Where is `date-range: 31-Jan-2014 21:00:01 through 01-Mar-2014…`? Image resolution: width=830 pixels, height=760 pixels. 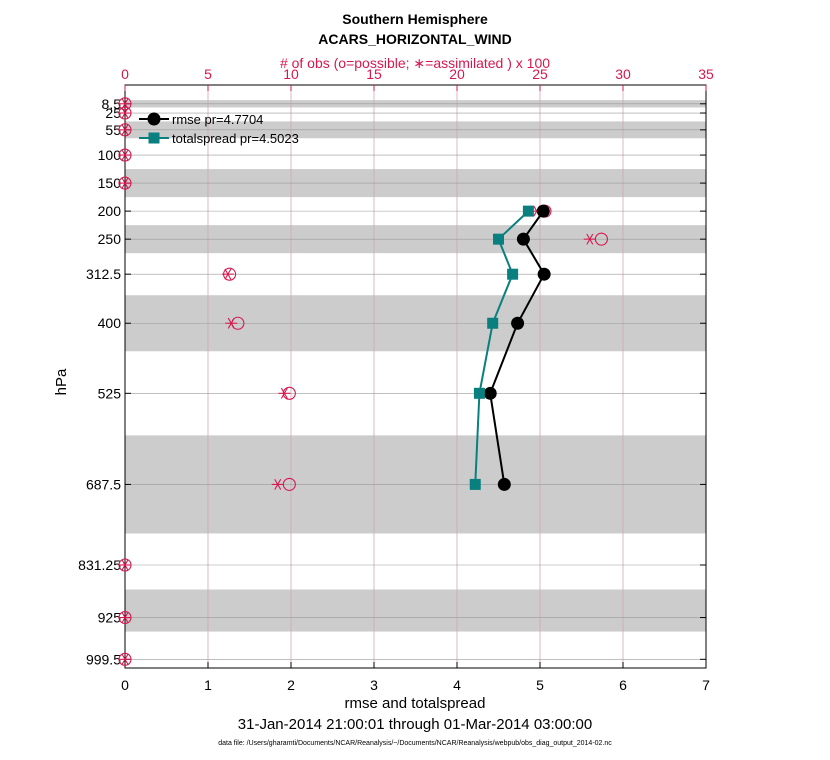 date-range: 31-Jan-2014 21:00:01 through 01-Mar-2014… is located at coordinates (415, 724).